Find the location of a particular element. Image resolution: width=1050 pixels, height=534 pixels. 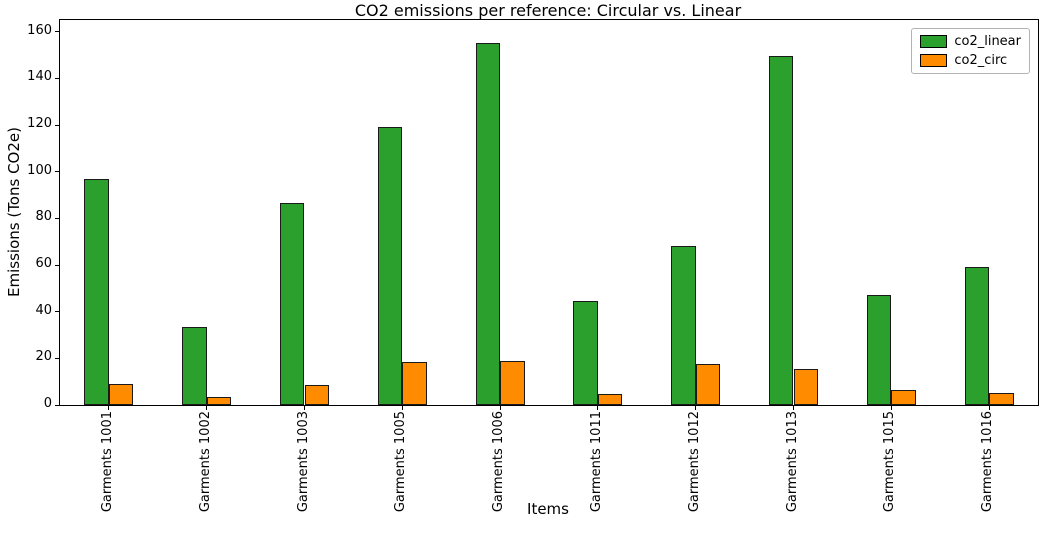

x-tick-label: Garments 1012 is located at coordinates (694, 462).